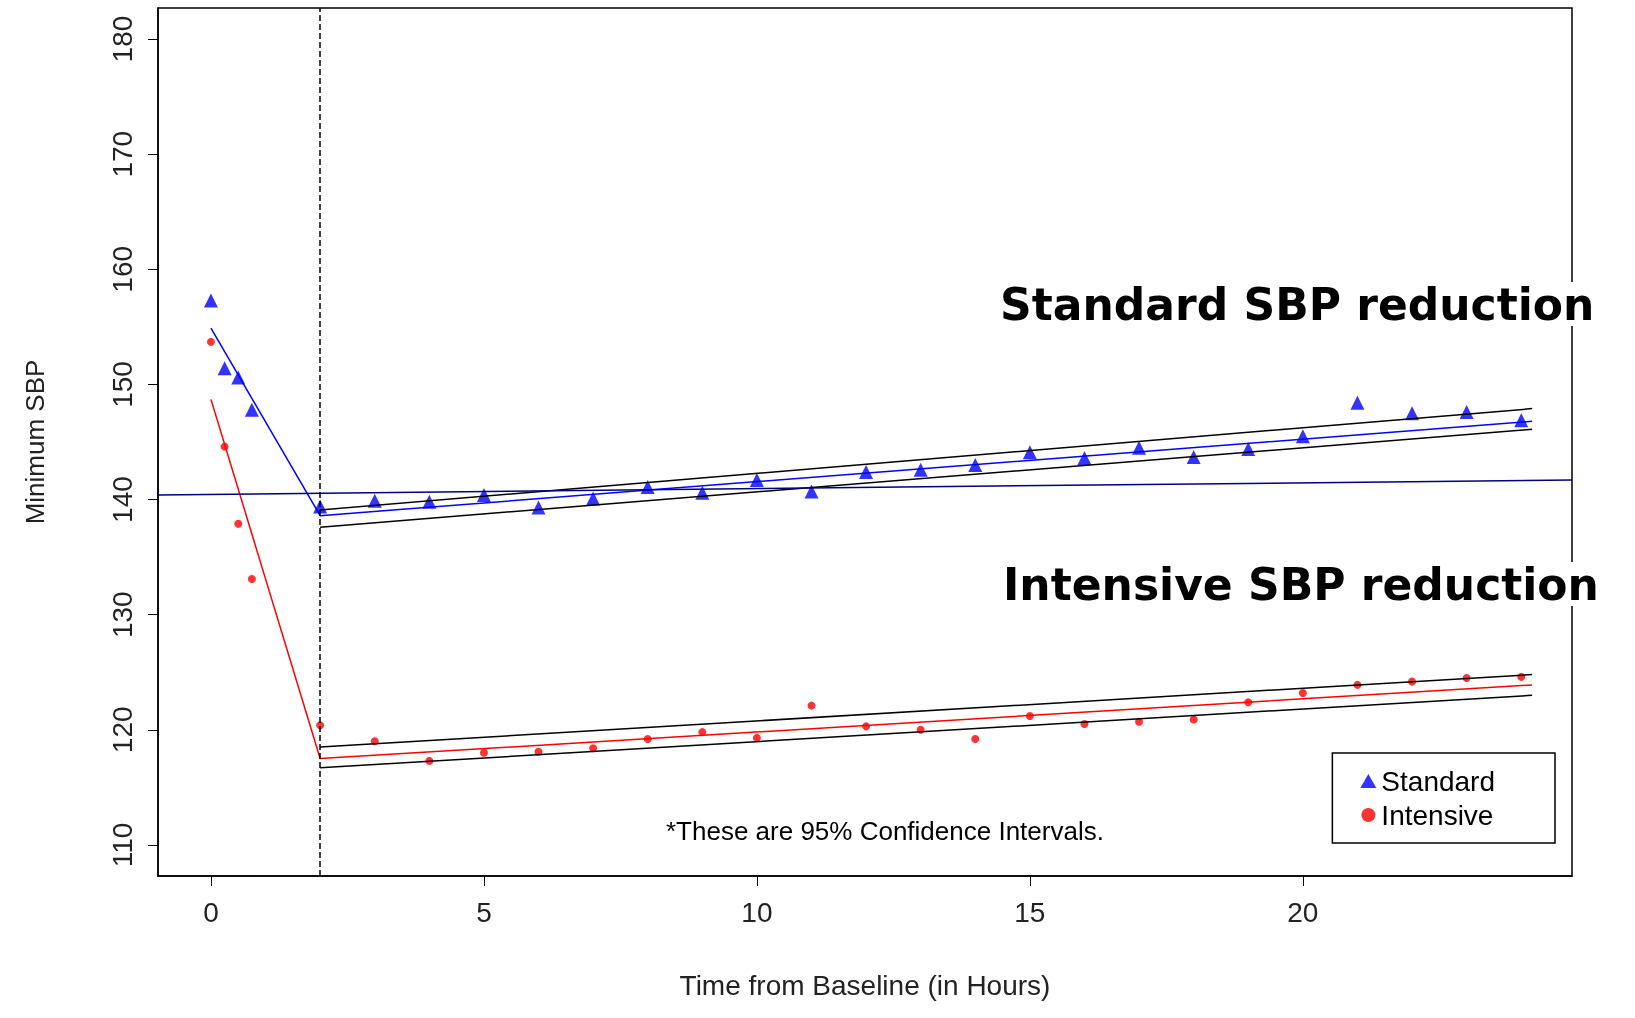 This screenshot has height=1018, width=1635. Describe the element at coordinates (122, 845) in the screenshot. I see `y-tick-label: 110` at that location.